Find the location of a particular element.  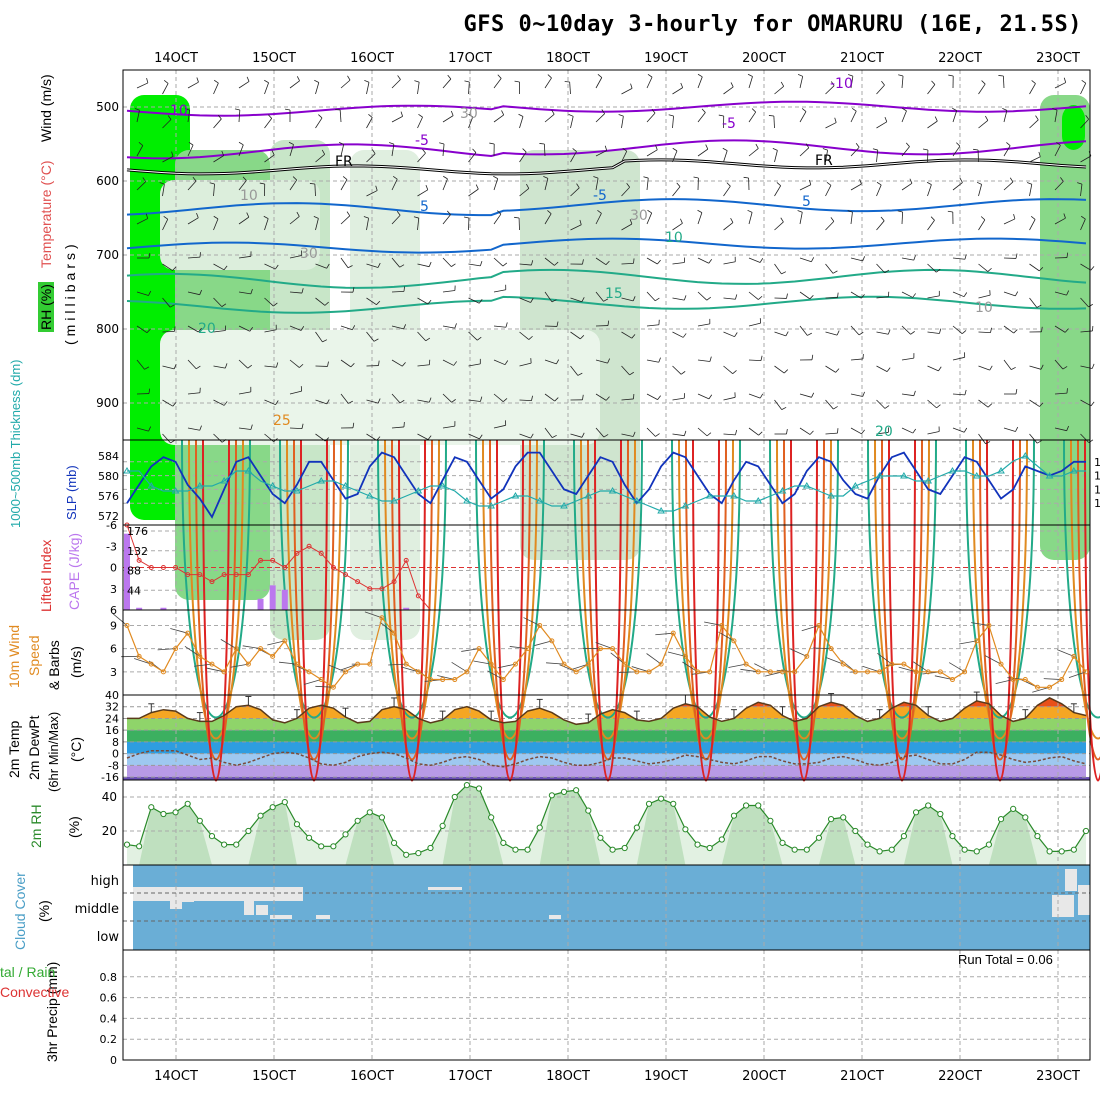

temp2m-units: (°C) is located at coordinates (76, 749).